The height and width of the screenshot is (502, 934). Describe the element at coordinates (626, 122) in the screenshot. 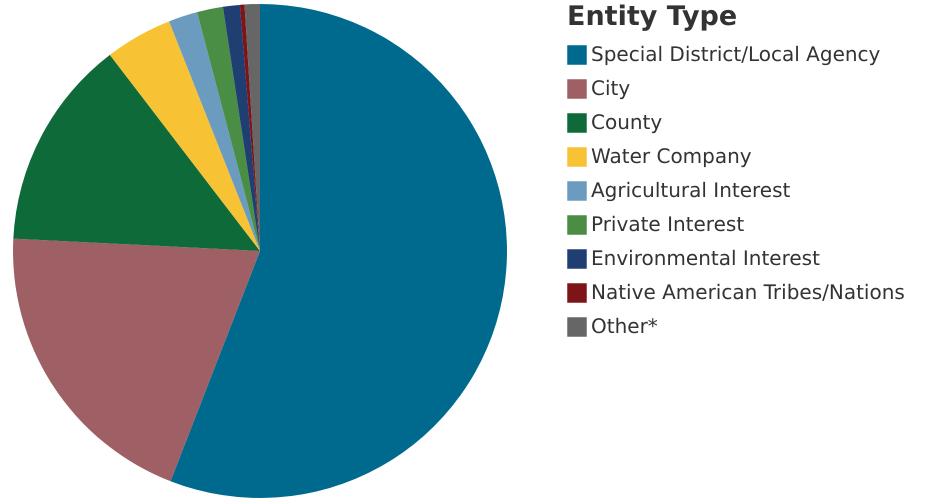

I see `legend-label: County` at that location.